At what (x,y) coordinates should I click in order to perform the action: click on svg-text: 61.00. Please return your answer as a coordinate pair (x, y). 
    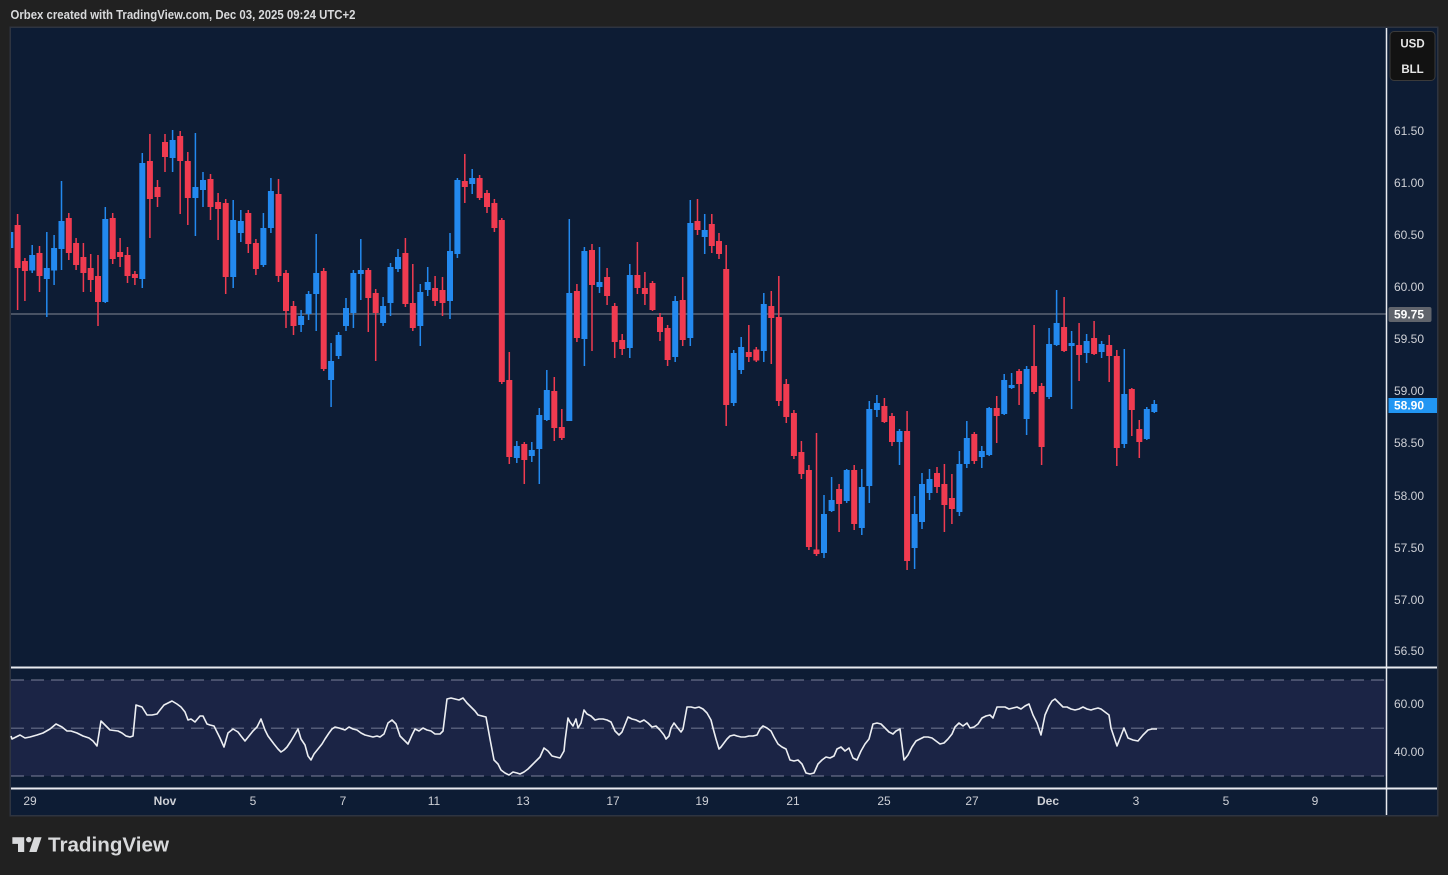
    Looking at the image, I should click on (1409, 183).